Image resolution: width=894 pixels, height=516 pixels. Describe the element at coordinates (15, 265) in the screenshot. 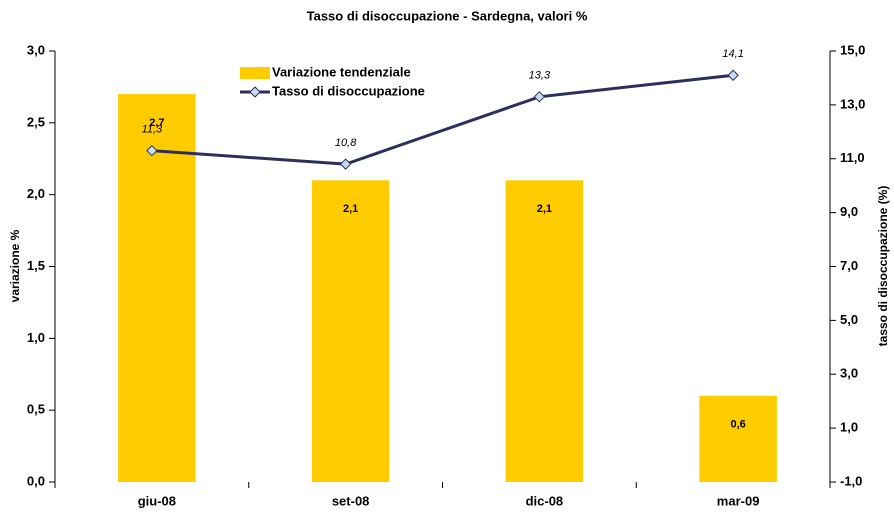

I see `y-axis-label: variazione %` at that location.